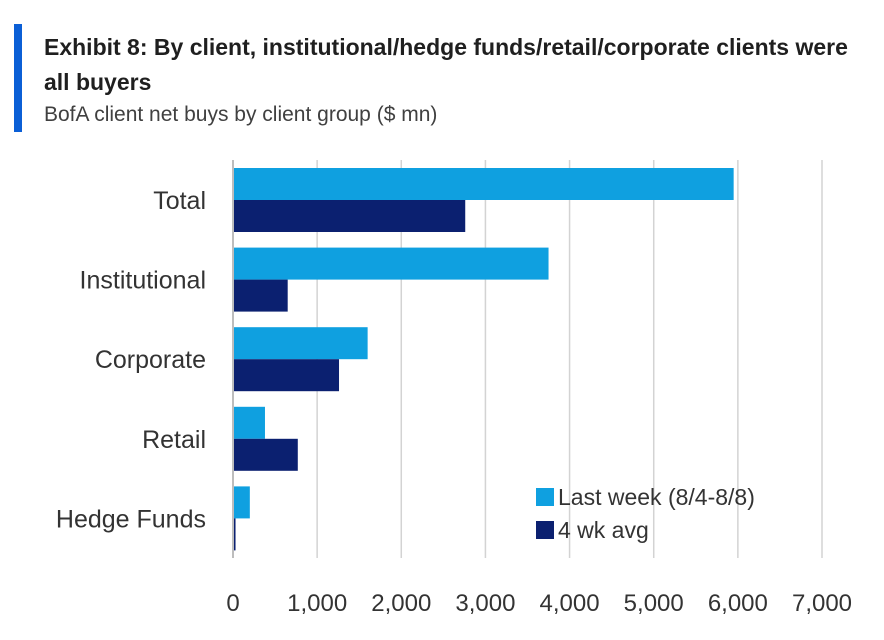 The height and width of the screenshot is (640, 884). What do you see at coordinates (232, 603) in the screenshot?
I see `x-tick-label: 0` at bounding box center [232, 603].